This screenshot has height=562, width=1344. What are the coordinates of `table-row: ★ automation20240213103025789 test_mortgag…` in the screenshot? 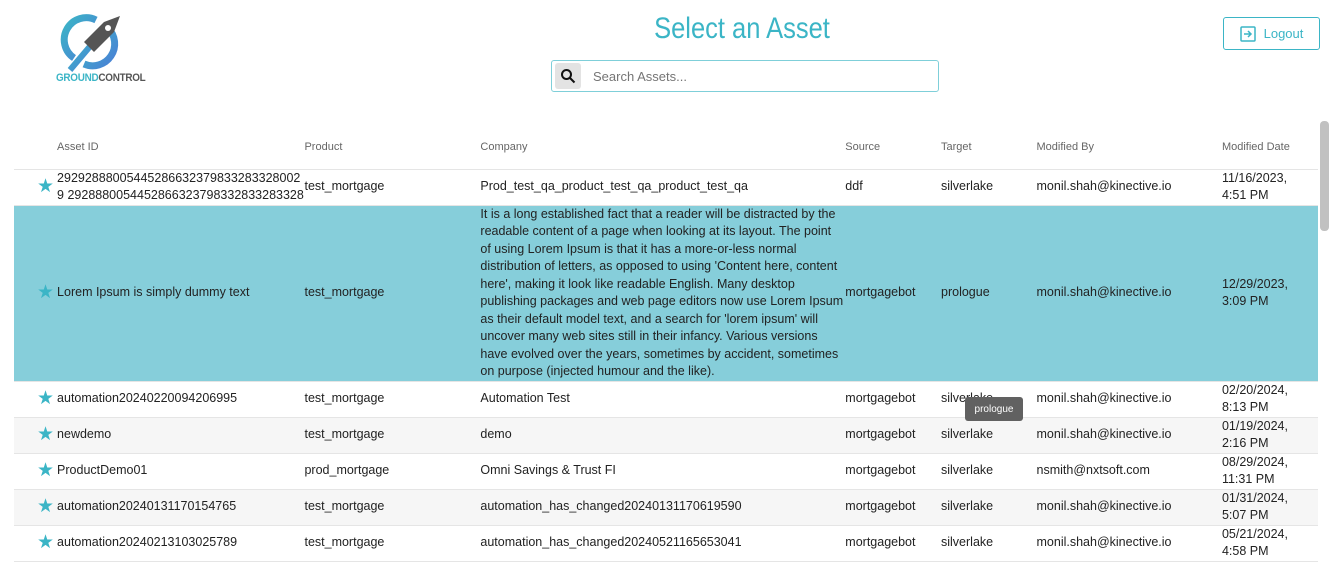 It's located at (666, 543).